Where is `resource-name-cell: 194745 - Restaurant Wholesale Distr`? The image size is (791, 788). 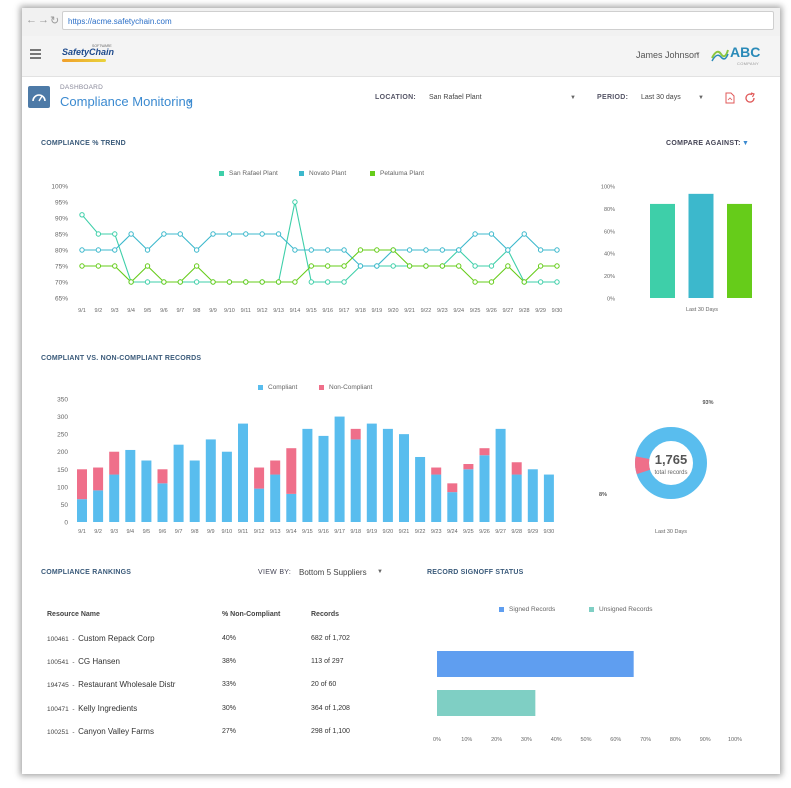 resource-name-cell: 194745 - Restaurant Wholesale Distr is located at coordinates (111, 684).